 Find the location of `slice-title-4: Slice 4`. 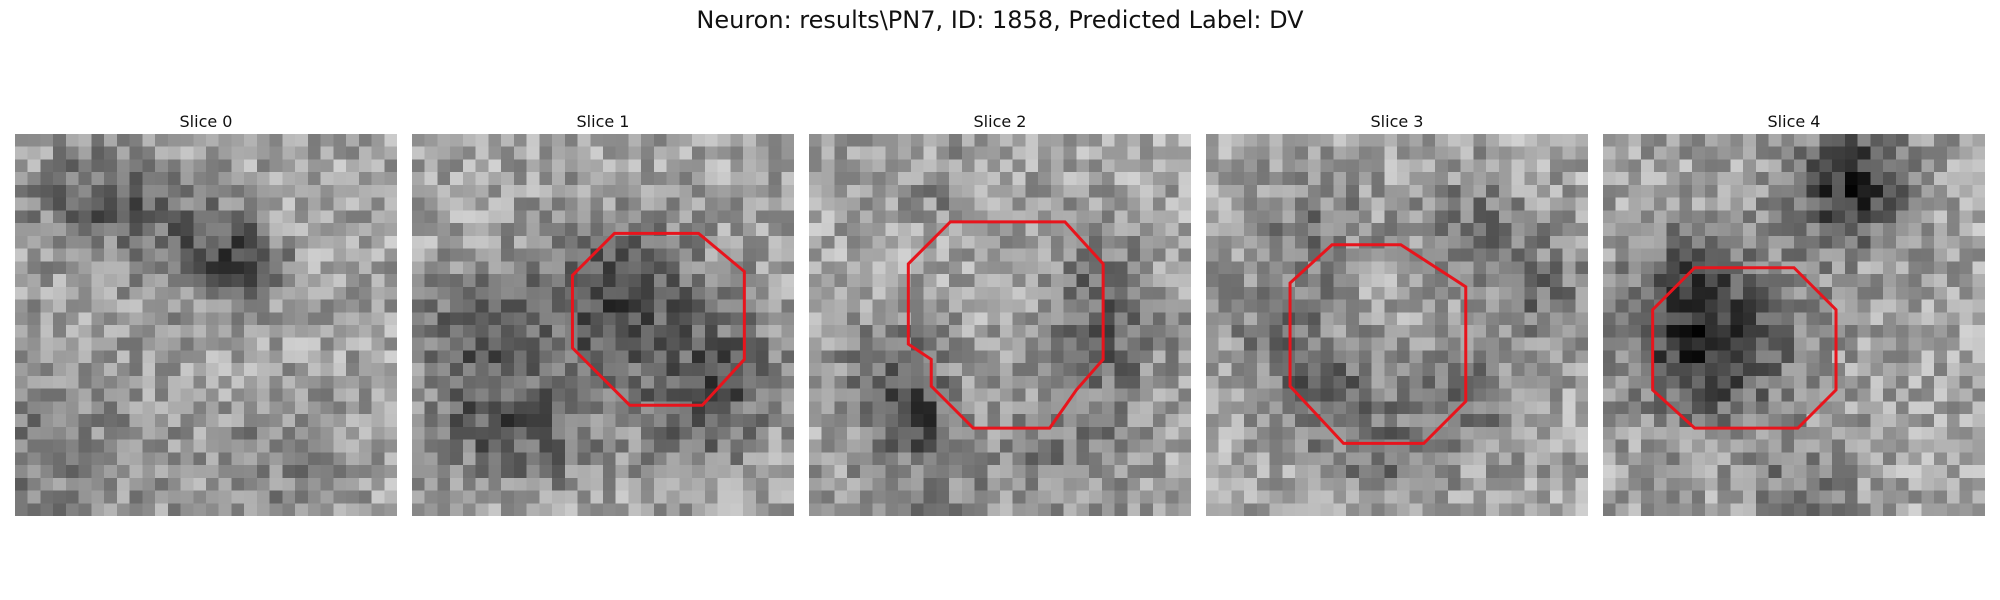

slice-title-4: Slice 4 is located at coordinates (1794, 121).